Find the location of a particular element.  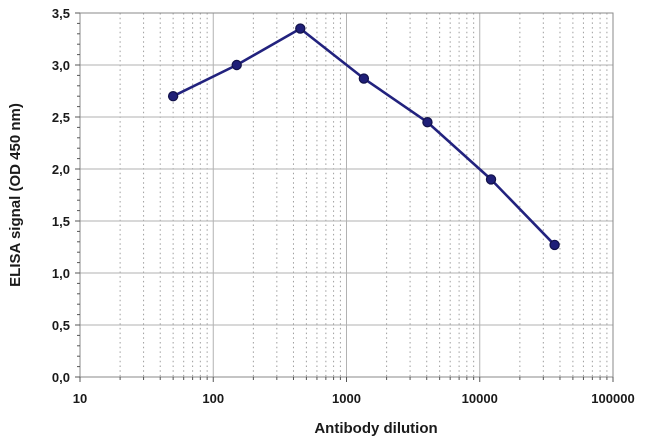

y-tick-label: 2,0 is located at coordinates (61, 169).